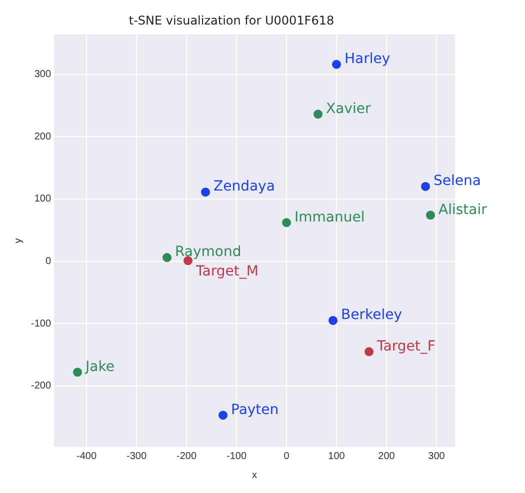 The image size is (525, 493). What do you see at coordinates (41, 386) in the screenshot?
I see `y-tick-label: -200` at bounding box center [41, 386].